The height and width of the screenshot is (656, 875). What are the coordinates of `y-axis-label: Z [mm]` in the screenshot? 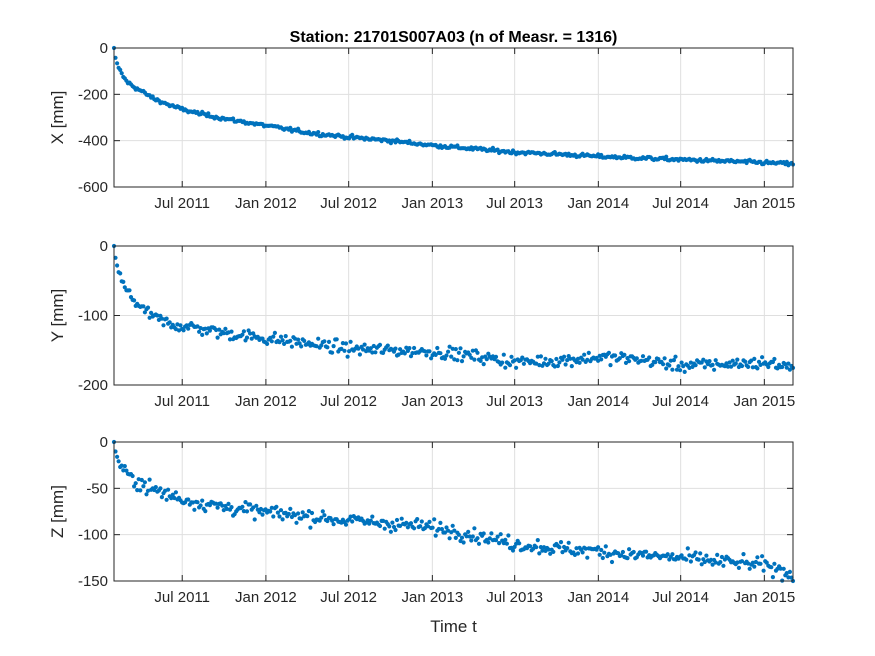 It's located at (57, 511).